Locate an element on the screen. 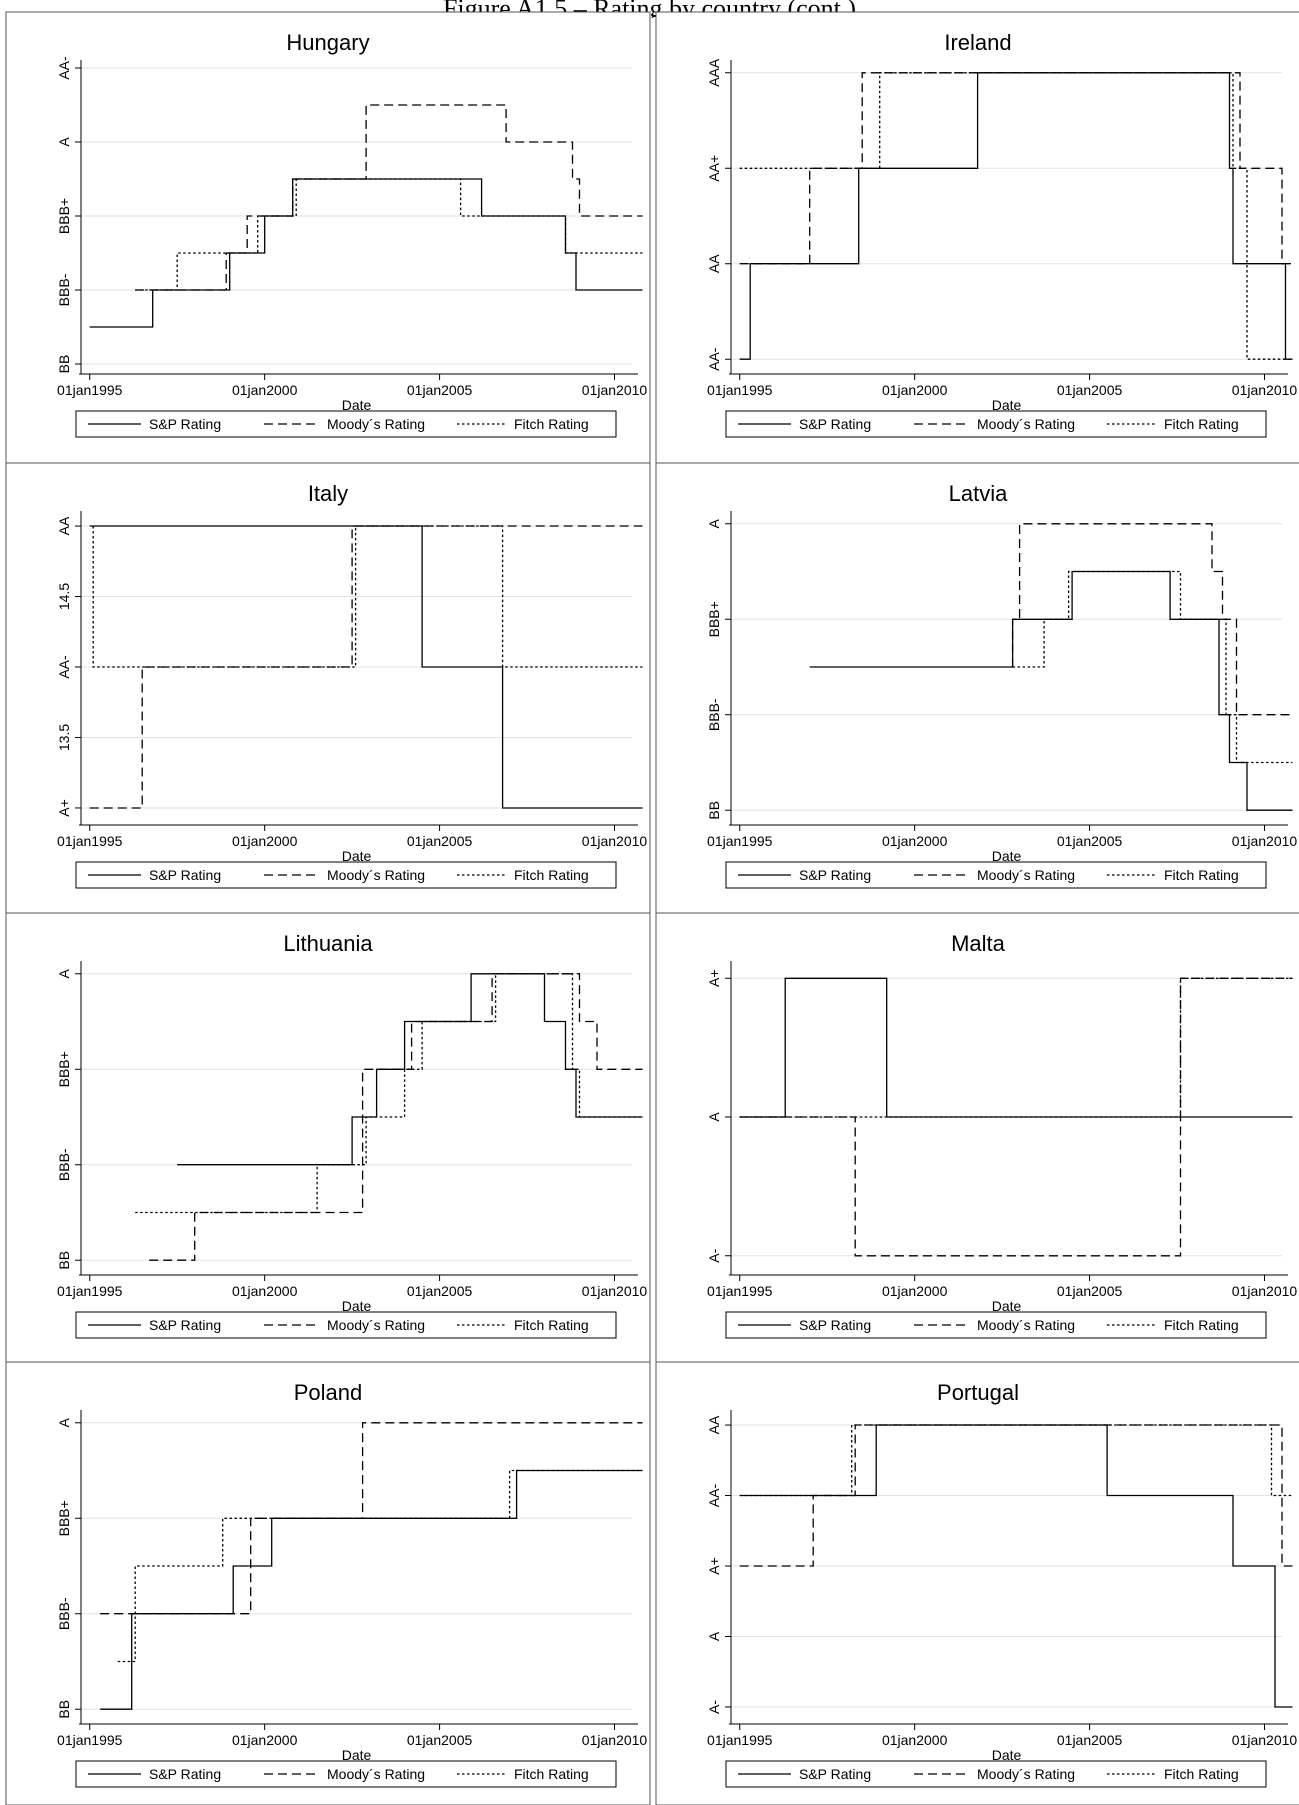 The image size is (1299, 1805). y-tick-label: 13.5 is located at coordinates (64, 737).